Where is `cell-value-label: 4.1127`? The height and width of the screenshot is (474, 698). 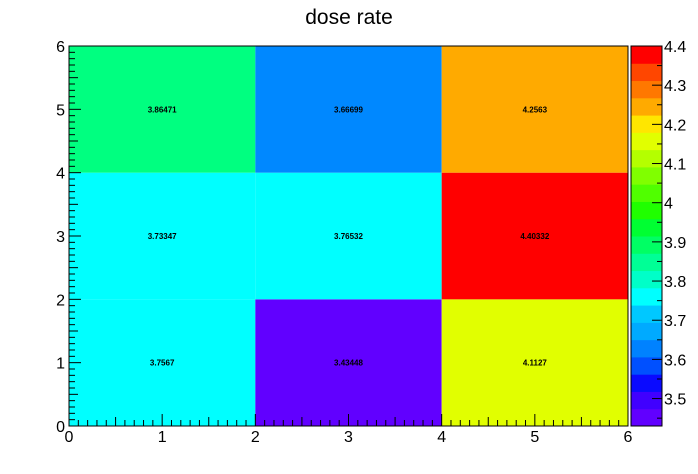
cell-value-label: 4.1127 is located at coordinates (535, 363).